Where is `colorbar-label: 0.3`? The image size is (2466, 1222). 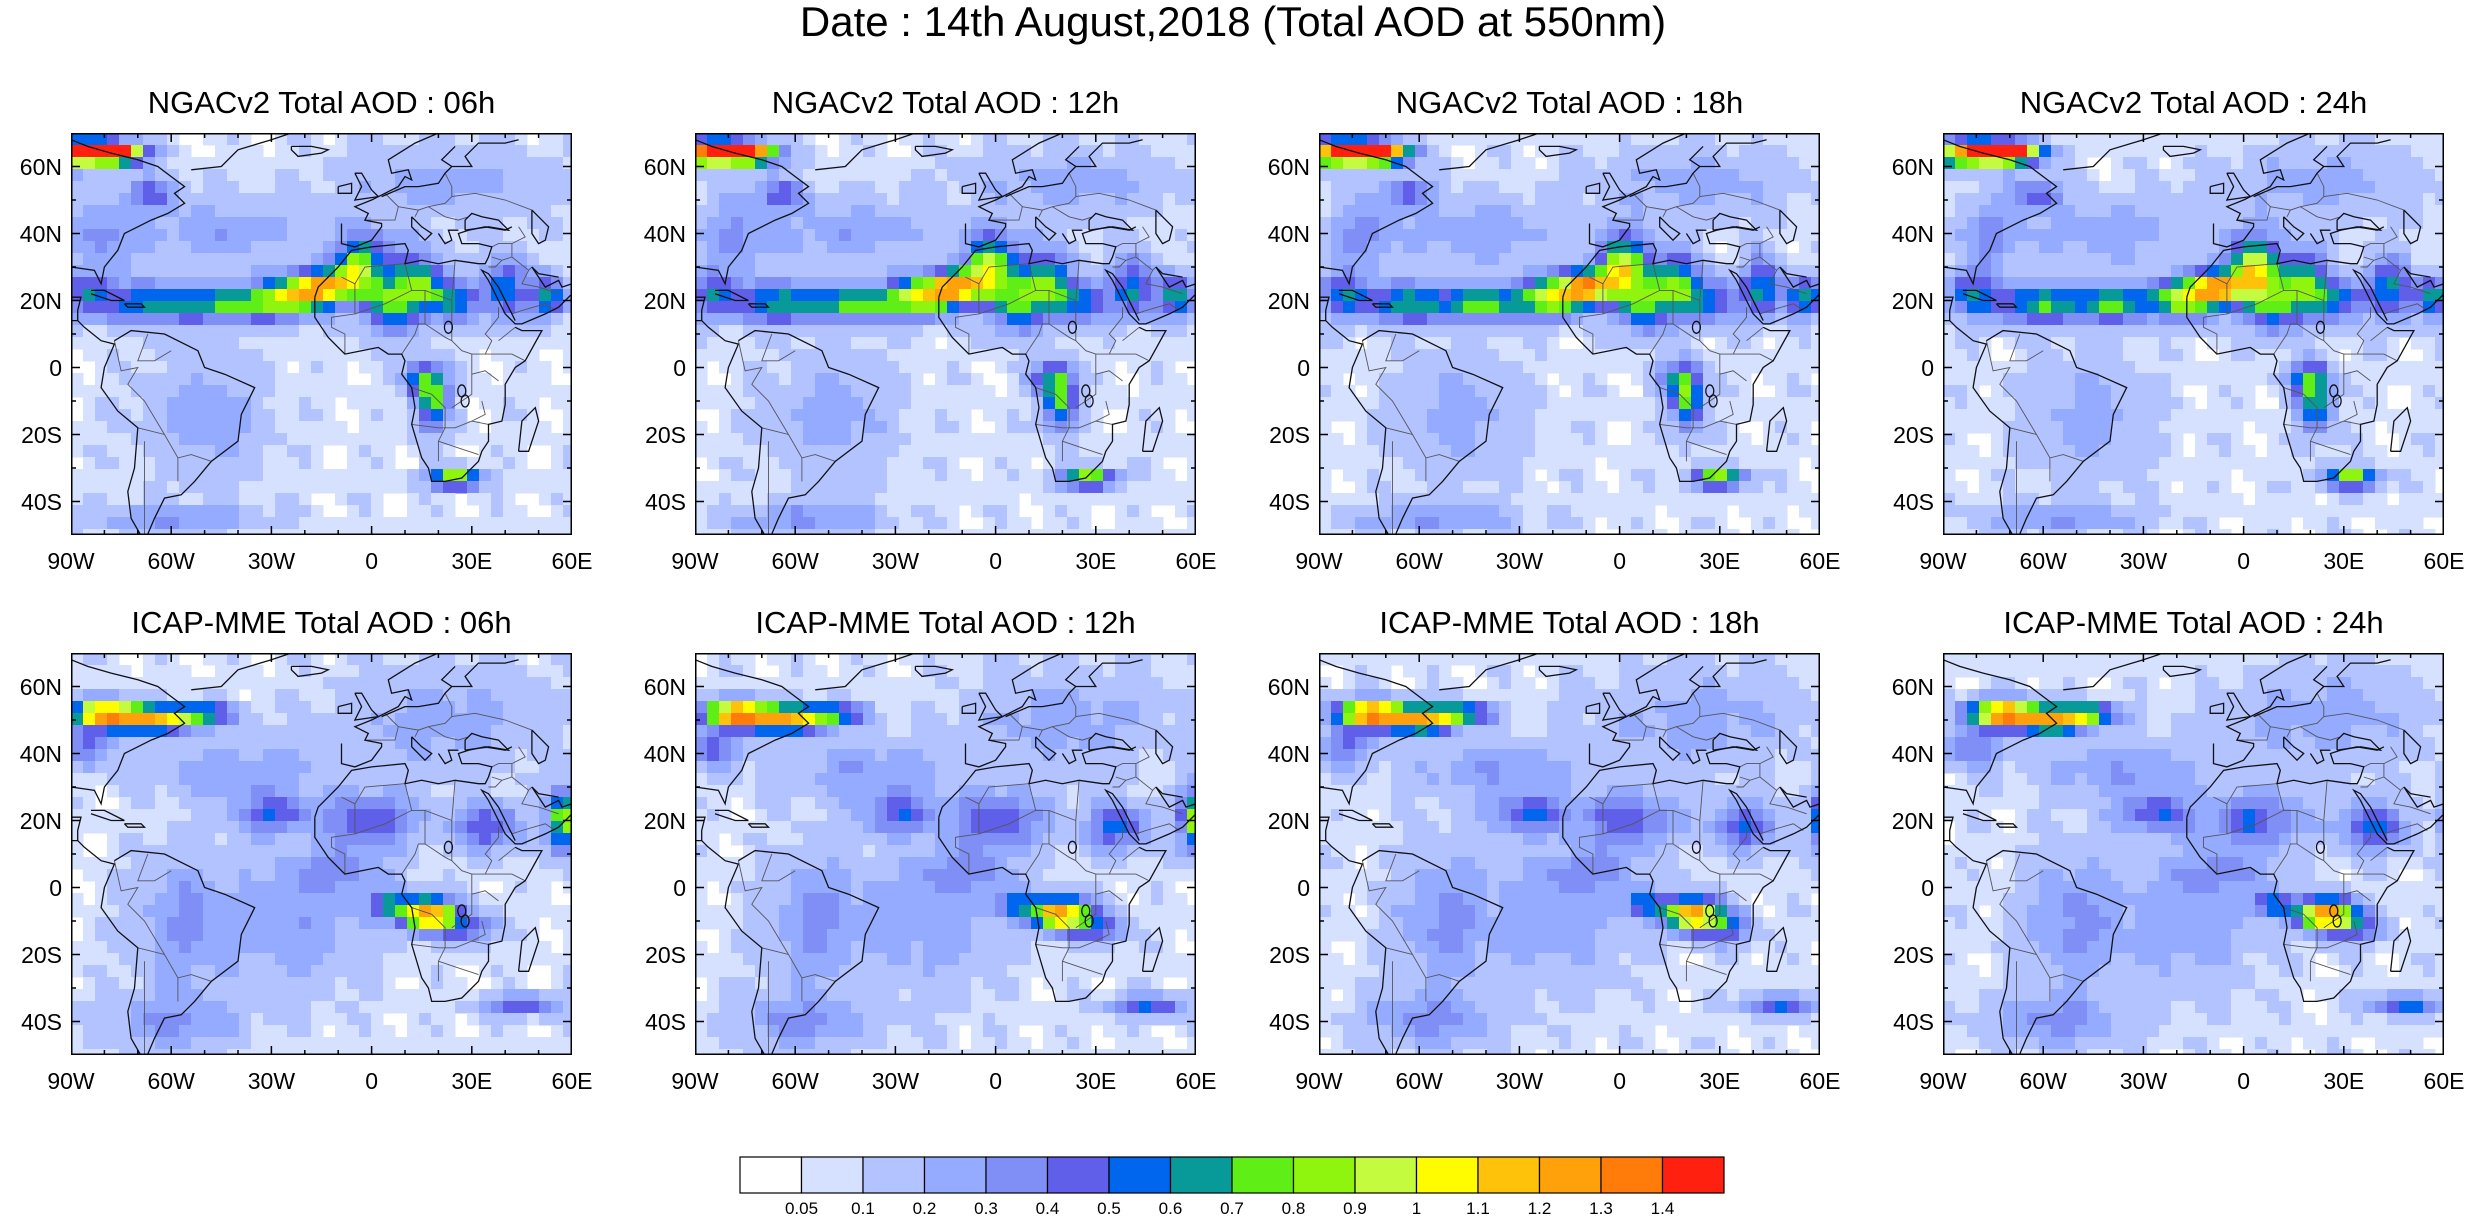
colorbar-label: 0.3 is located at coordinates (986, 1208).